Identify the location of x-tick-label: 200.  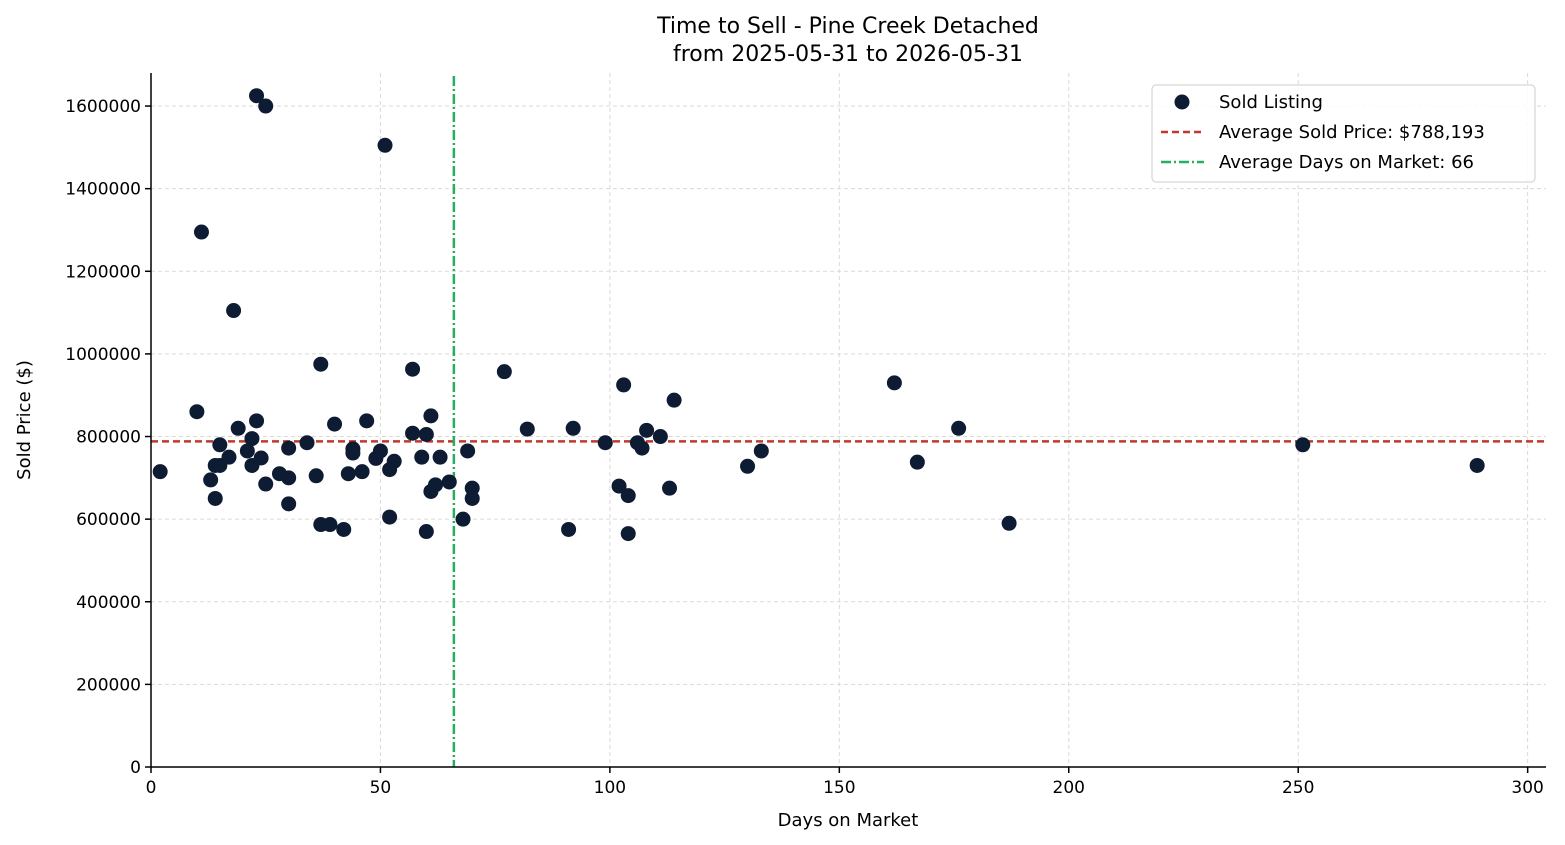
(1069, 788).